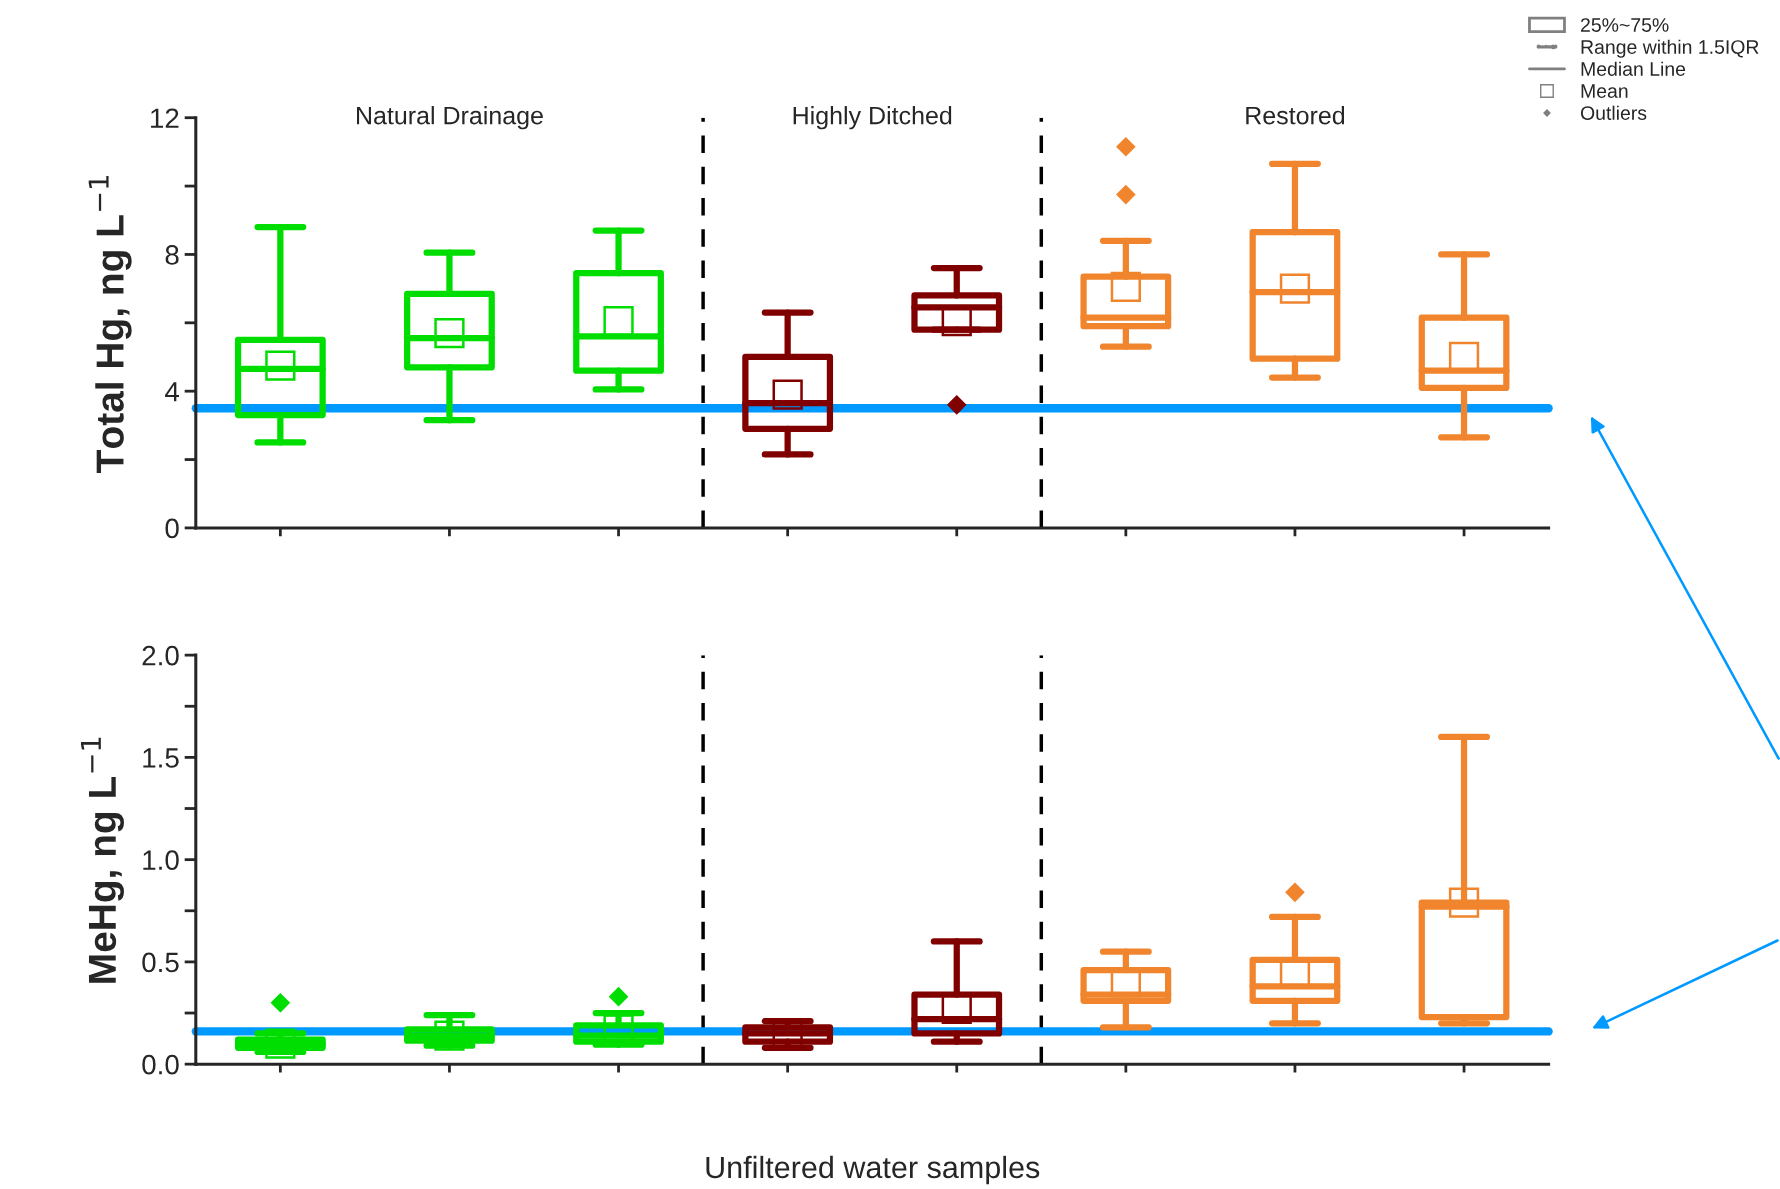 The width and height of the screenshot is (1780, 1189). What do you see at coordinates (1670, 48) in the screenshot?
I see `text: Range within 1.5IQR` at bounding box center [1670, 48].